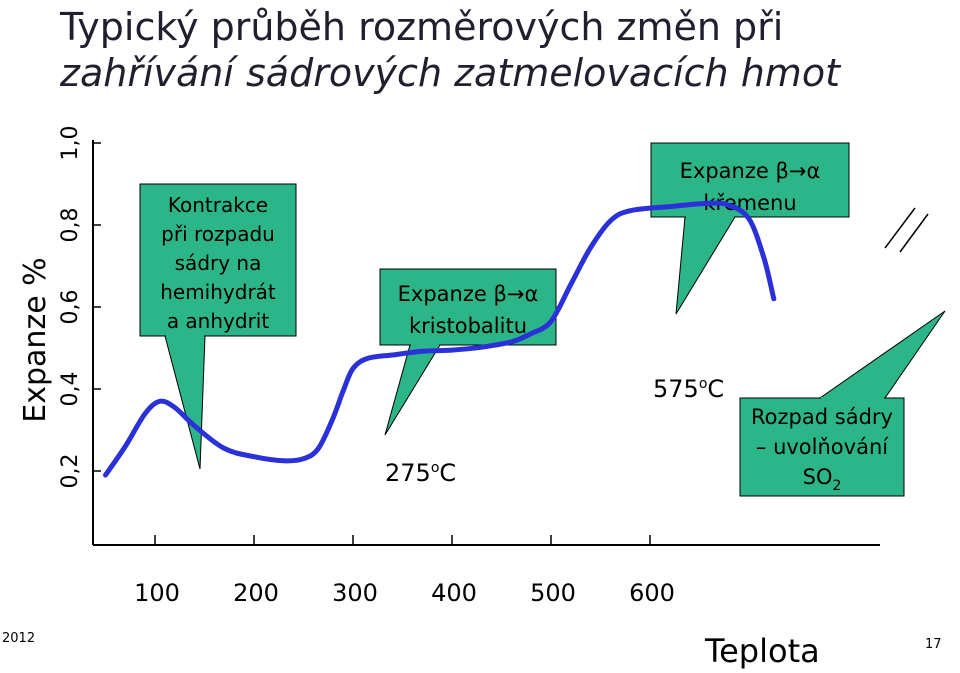 The height and width of the screenshot is (673, 960). What do you see at coordinates (822, 417) in the screenshot?
I see `callout-decomposition-line-0: Rozpad sádry` at bounding box center [822, 417].